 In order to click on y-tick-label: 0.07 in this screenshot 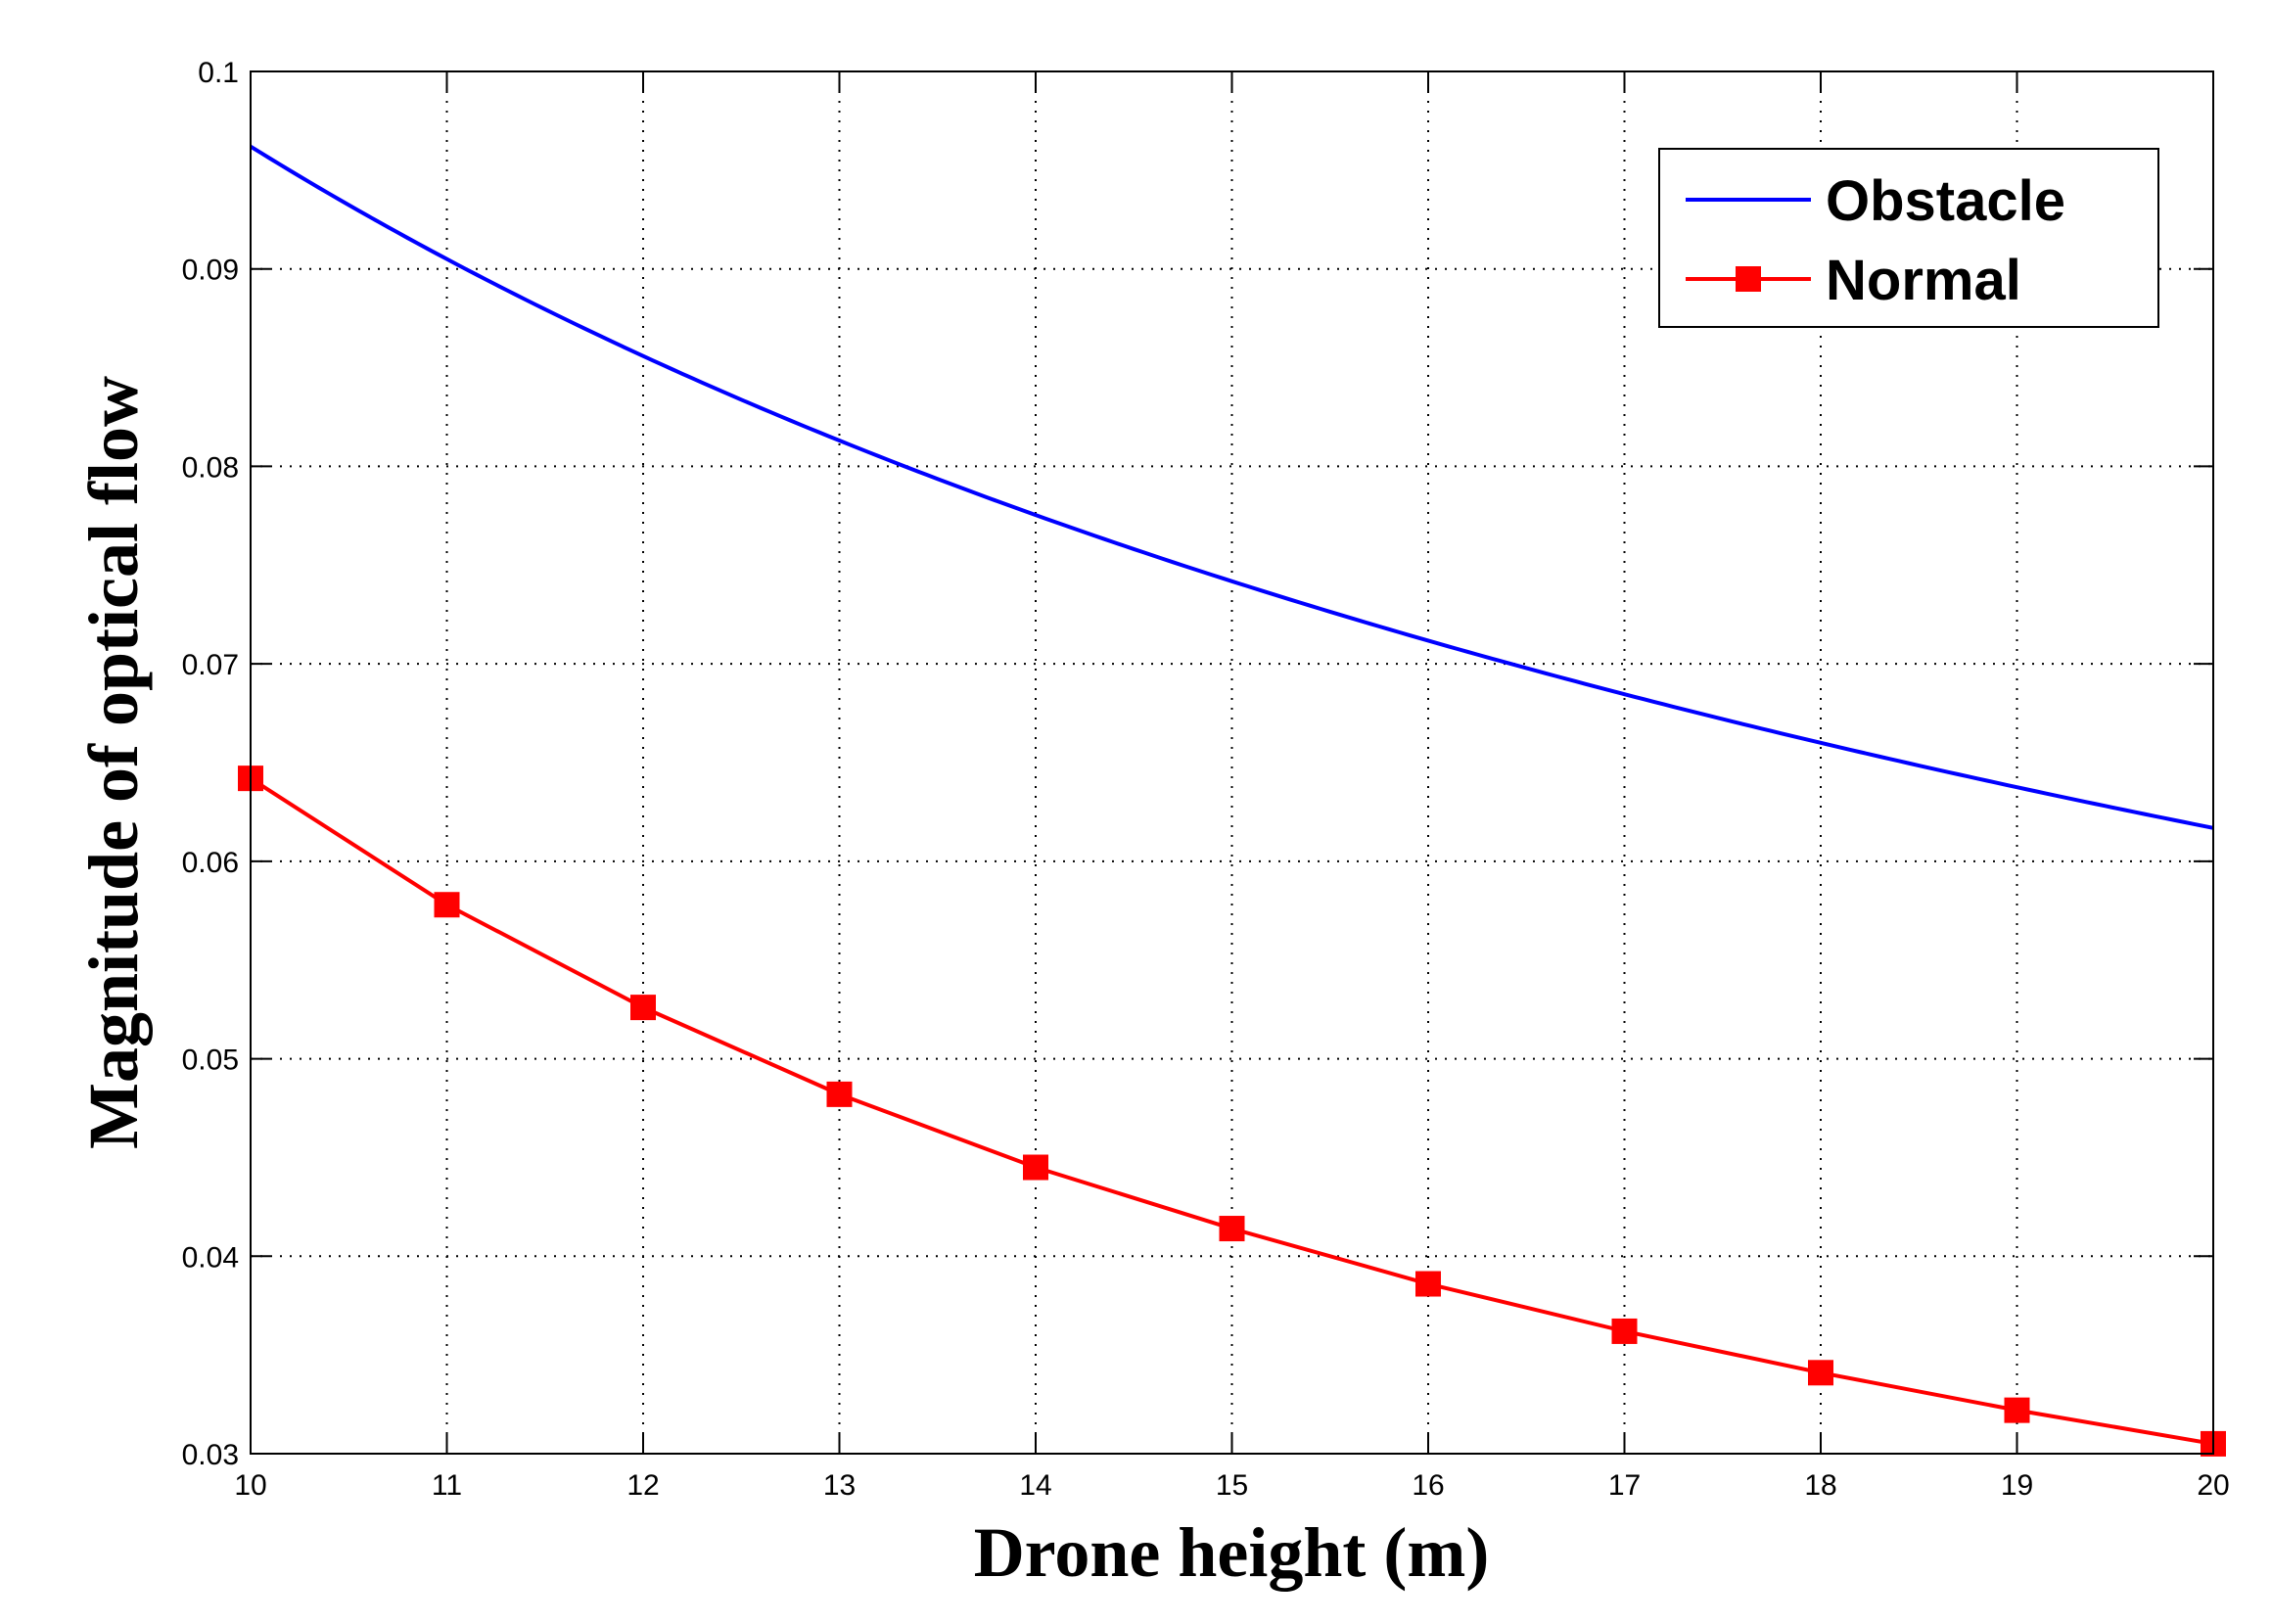, I will do `click(210, 665)`.